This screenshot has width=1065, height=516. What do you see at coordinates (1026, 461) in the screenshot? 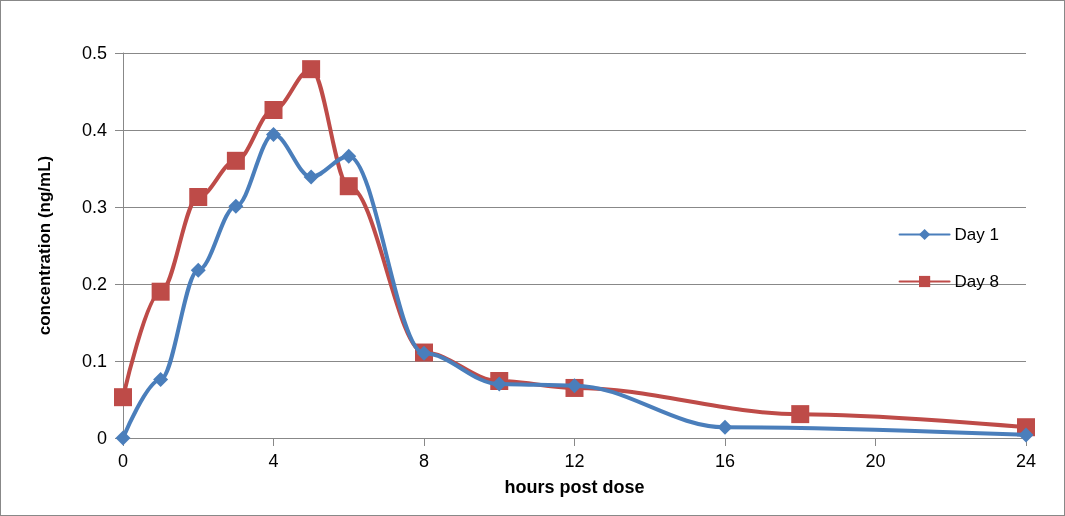
I see `x-tick-label: 24` at bounding box center [1026, 461].